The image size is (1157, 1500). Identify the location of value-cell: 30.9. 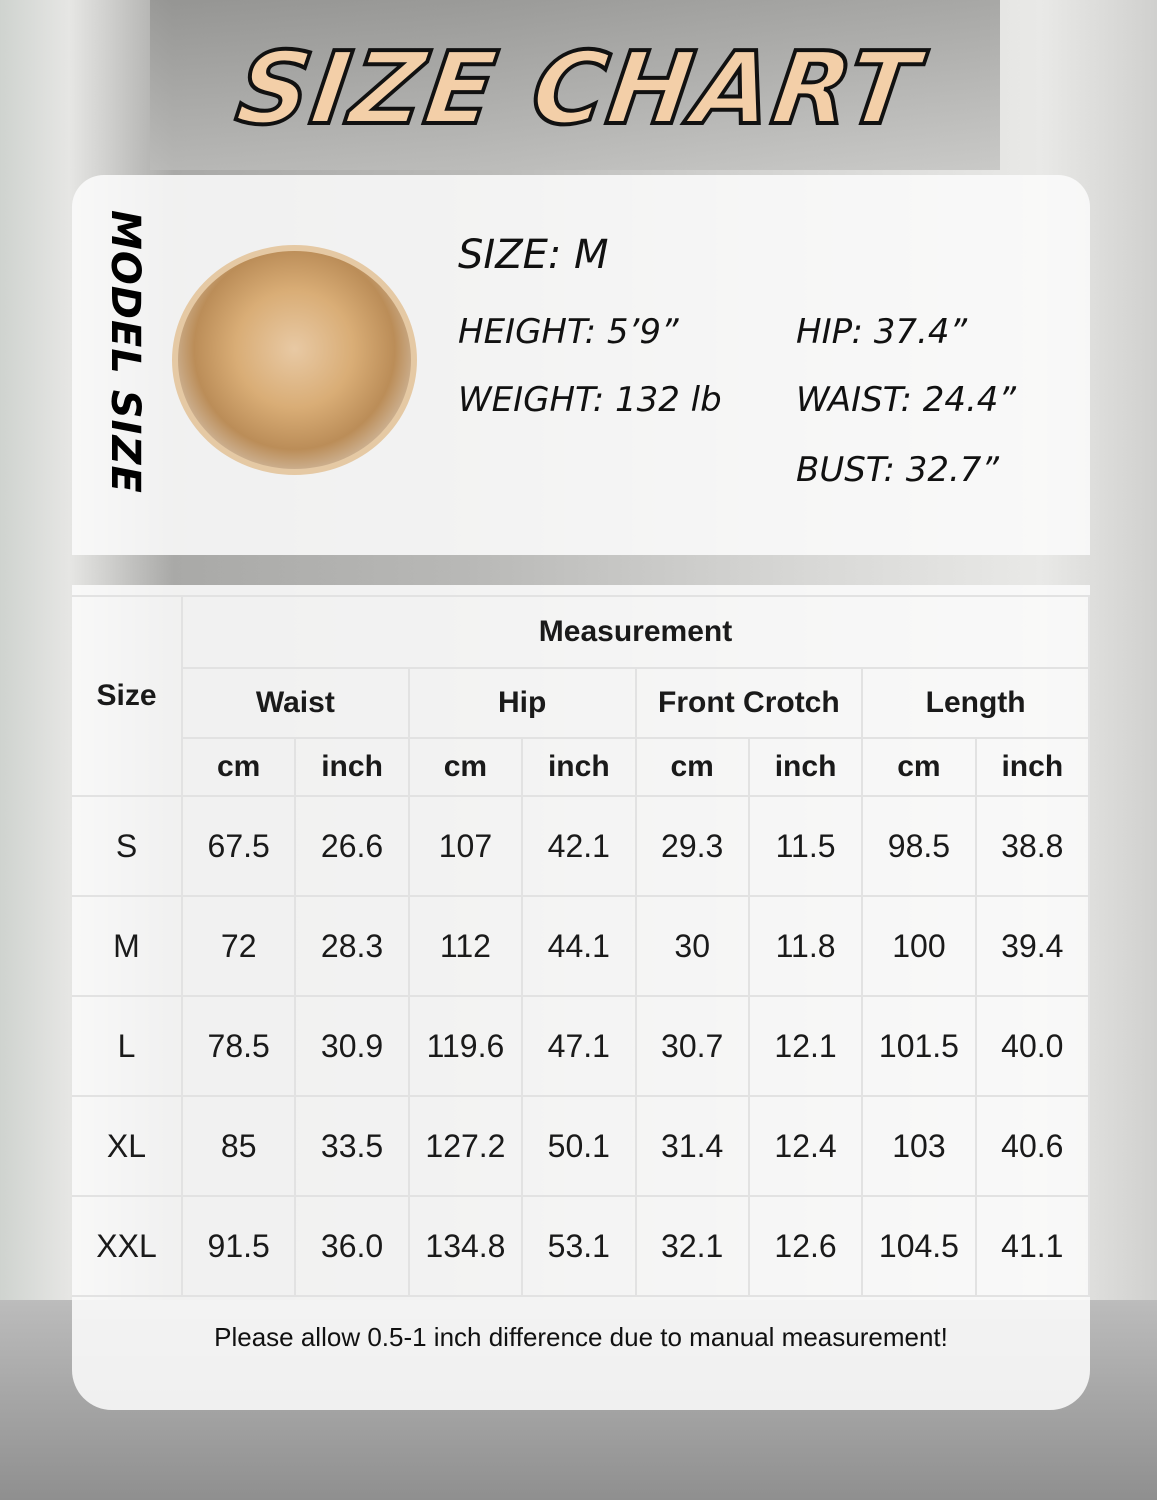
(352, 1046).